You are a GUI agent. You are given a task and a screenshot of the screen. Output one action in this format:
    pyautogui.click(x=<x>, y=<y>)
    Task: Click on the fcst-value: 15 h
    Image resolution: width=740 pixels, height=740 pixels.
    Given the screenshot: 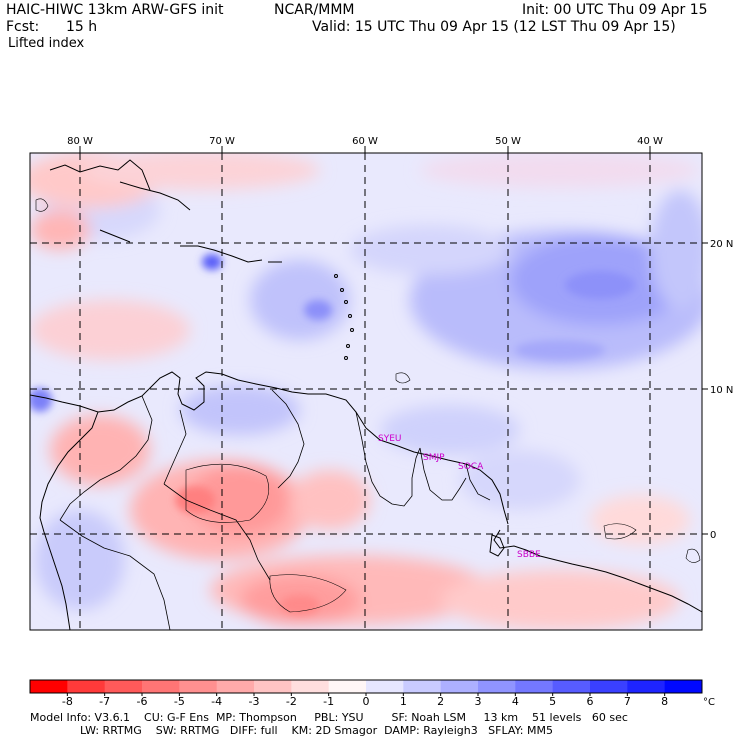 What is the action you would take?
    pyautogui.click(x=82, y=27)
    